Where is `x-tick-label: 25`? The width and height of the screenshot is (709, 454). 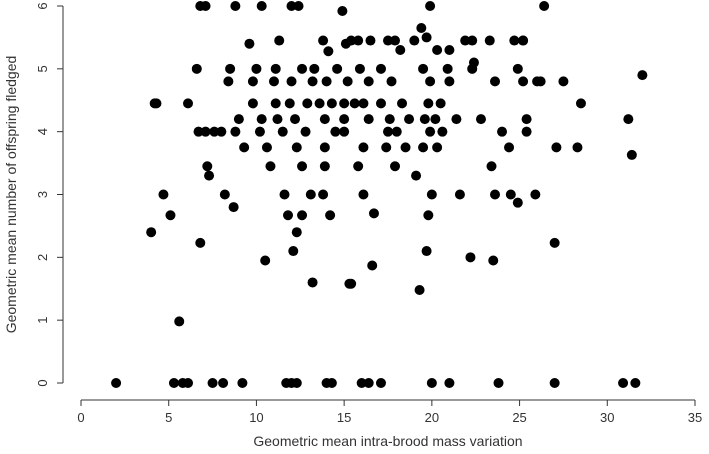
x-tick-label: 25 is located at coordinates (519, 417).